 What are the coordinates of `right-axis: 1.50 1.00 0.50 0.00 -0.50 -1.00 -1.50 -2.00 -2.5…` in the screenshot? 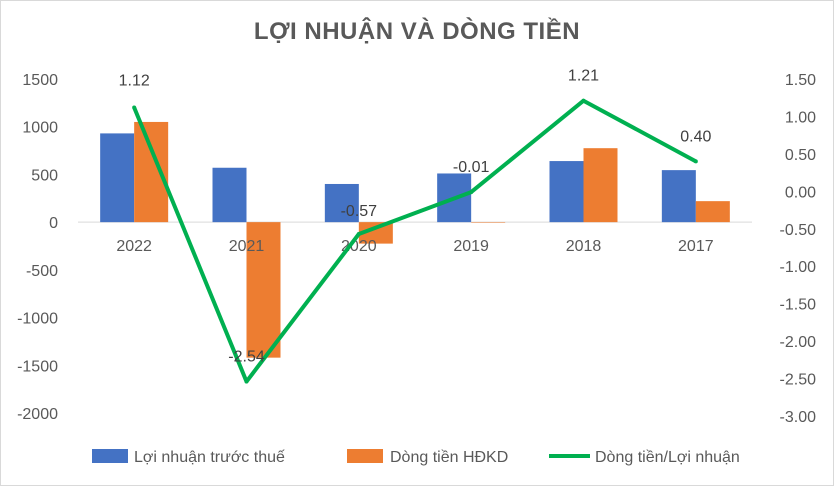 It's located at (798, 249).